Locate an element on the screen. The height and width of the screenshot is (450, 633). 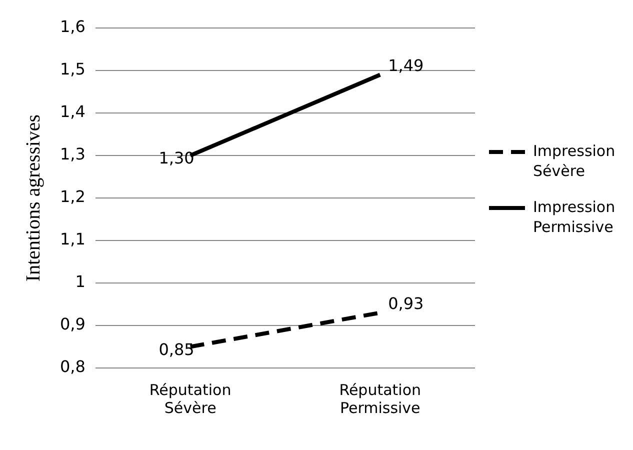
y-tick-label: 1,2 is located at coordinates (73, 196).